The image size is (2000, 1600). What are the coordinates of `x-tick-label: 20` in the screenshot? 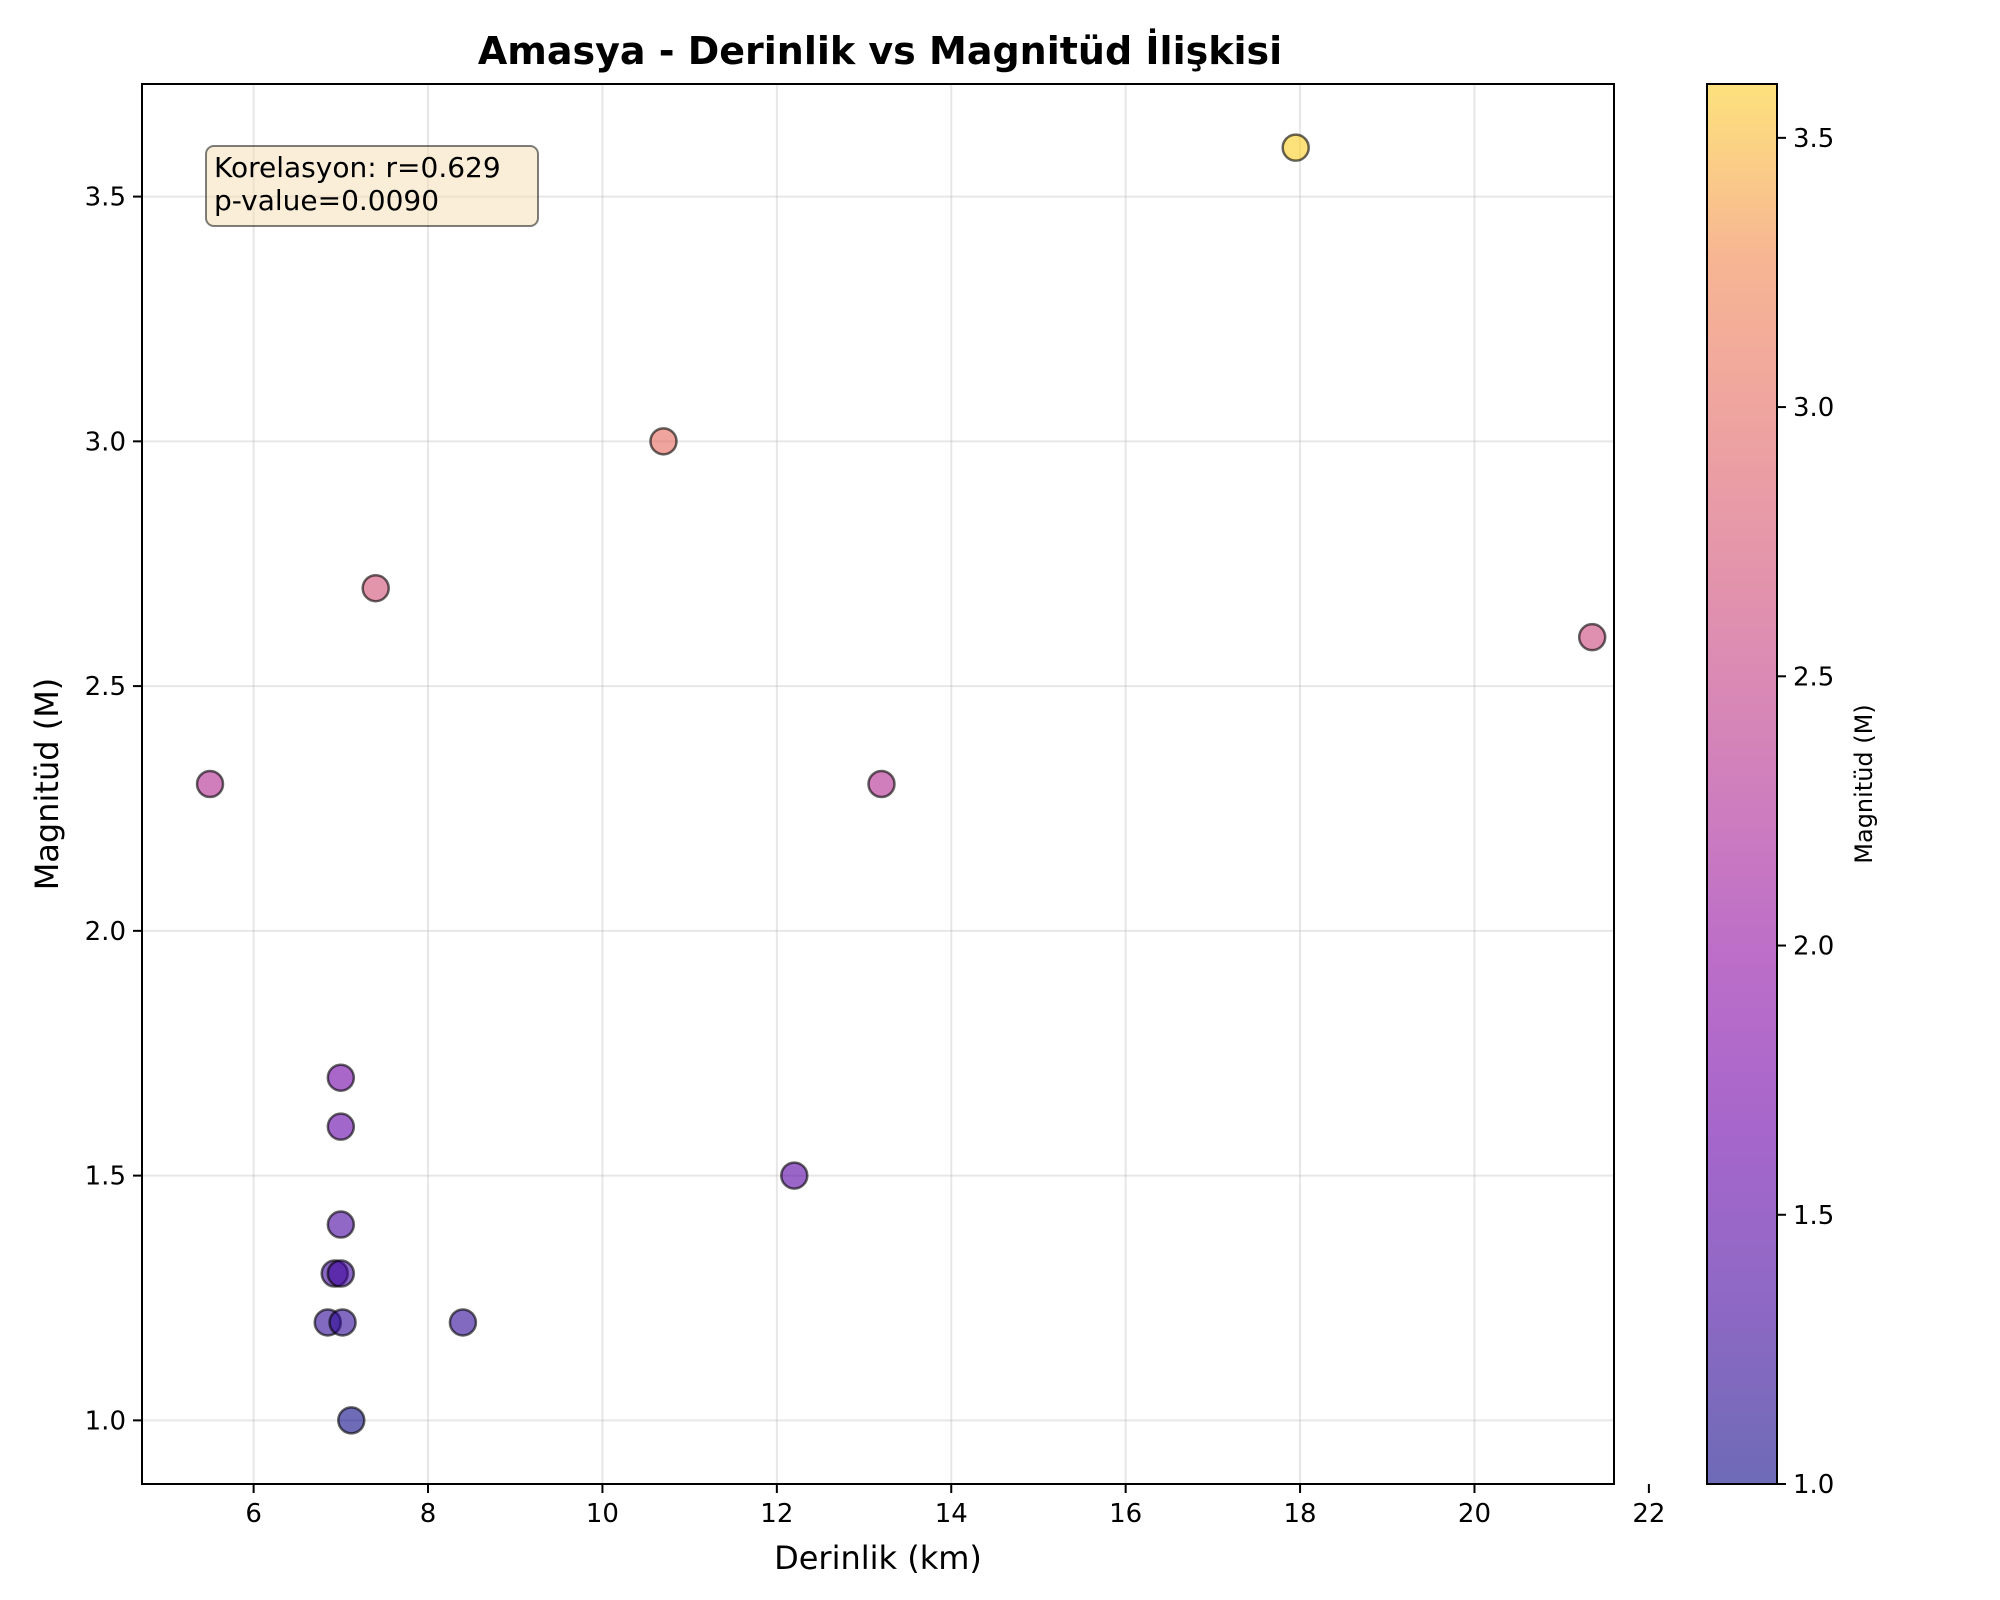 It's located at (1474, 1514).